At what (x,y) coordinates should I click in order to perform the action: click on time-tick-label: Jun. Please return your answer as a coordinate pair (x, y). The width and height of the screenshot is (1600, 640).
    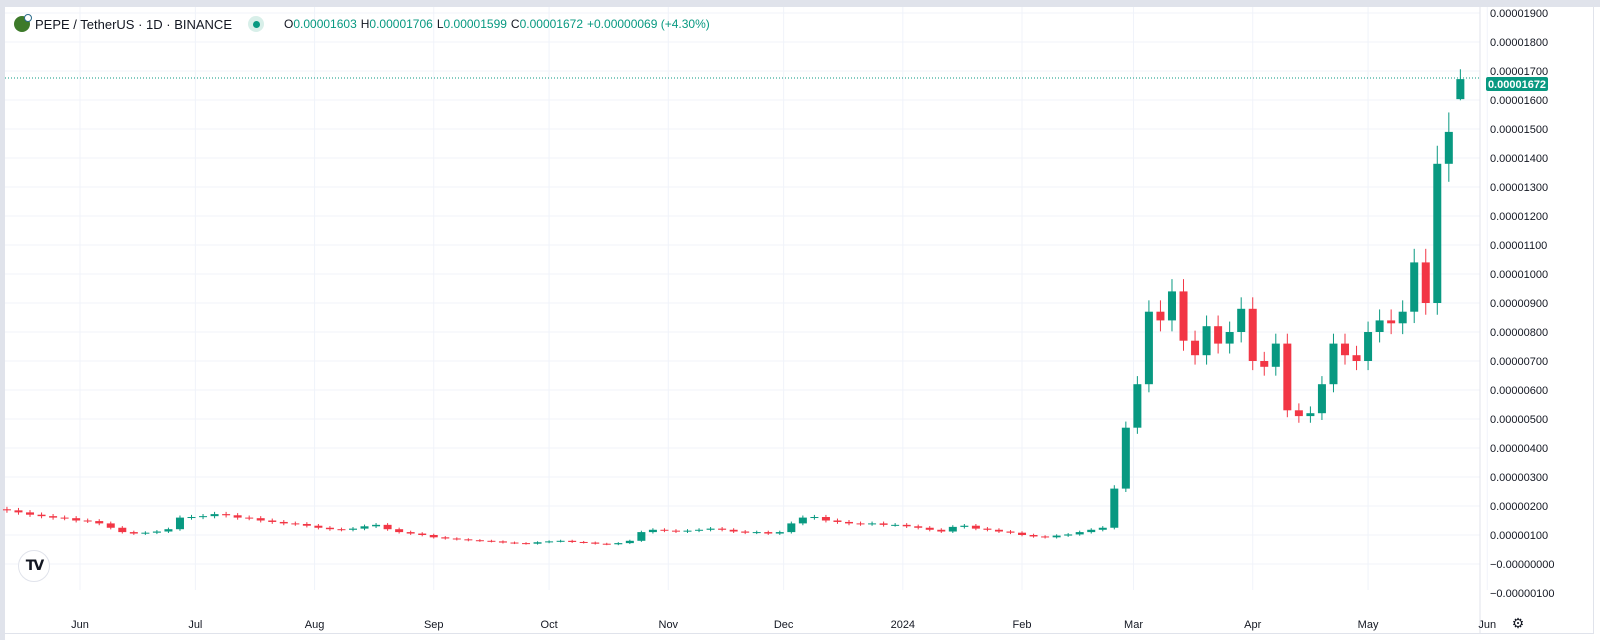
    Looking at the image, I should click on (80, 625).